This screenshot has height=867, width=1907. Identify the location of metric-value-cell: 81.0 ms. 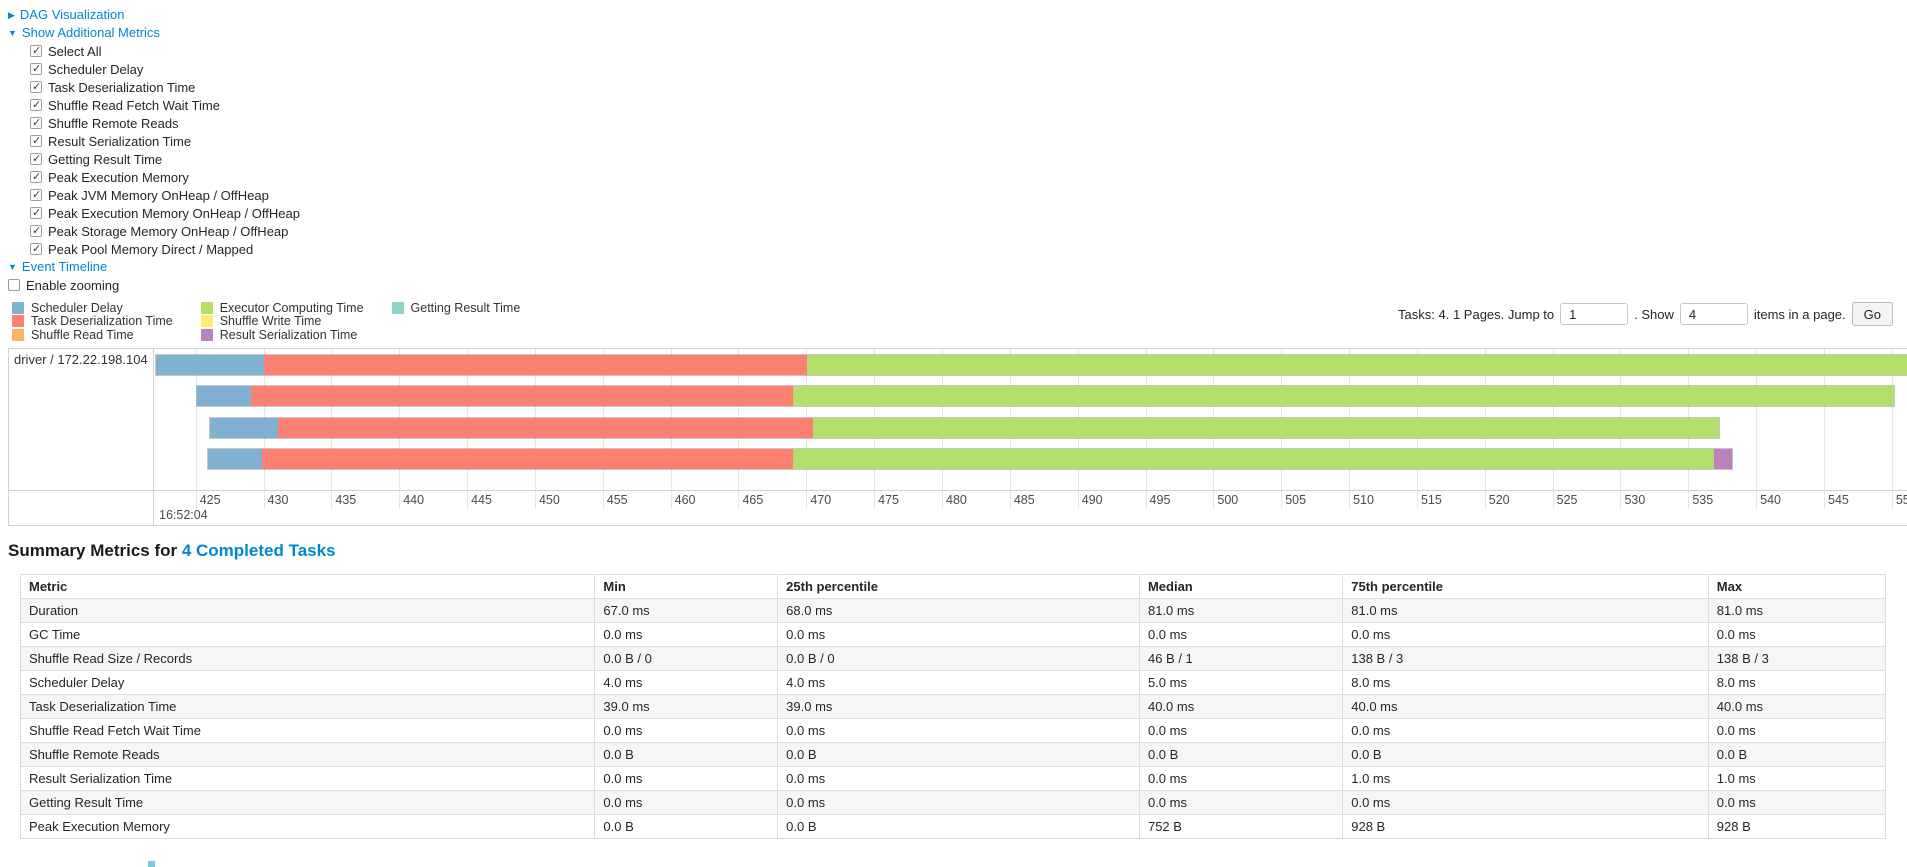
(1525, 610).